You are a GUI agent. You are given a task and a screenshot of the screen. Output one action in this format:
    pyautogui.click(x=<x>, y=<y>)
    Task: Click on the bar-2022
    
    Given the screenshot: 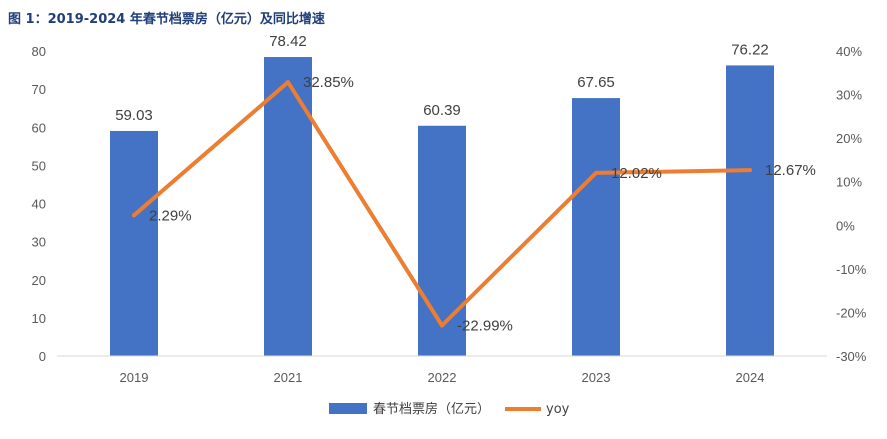 What is the action you would take?
    pyautogui.click(x=442, y=240)
    